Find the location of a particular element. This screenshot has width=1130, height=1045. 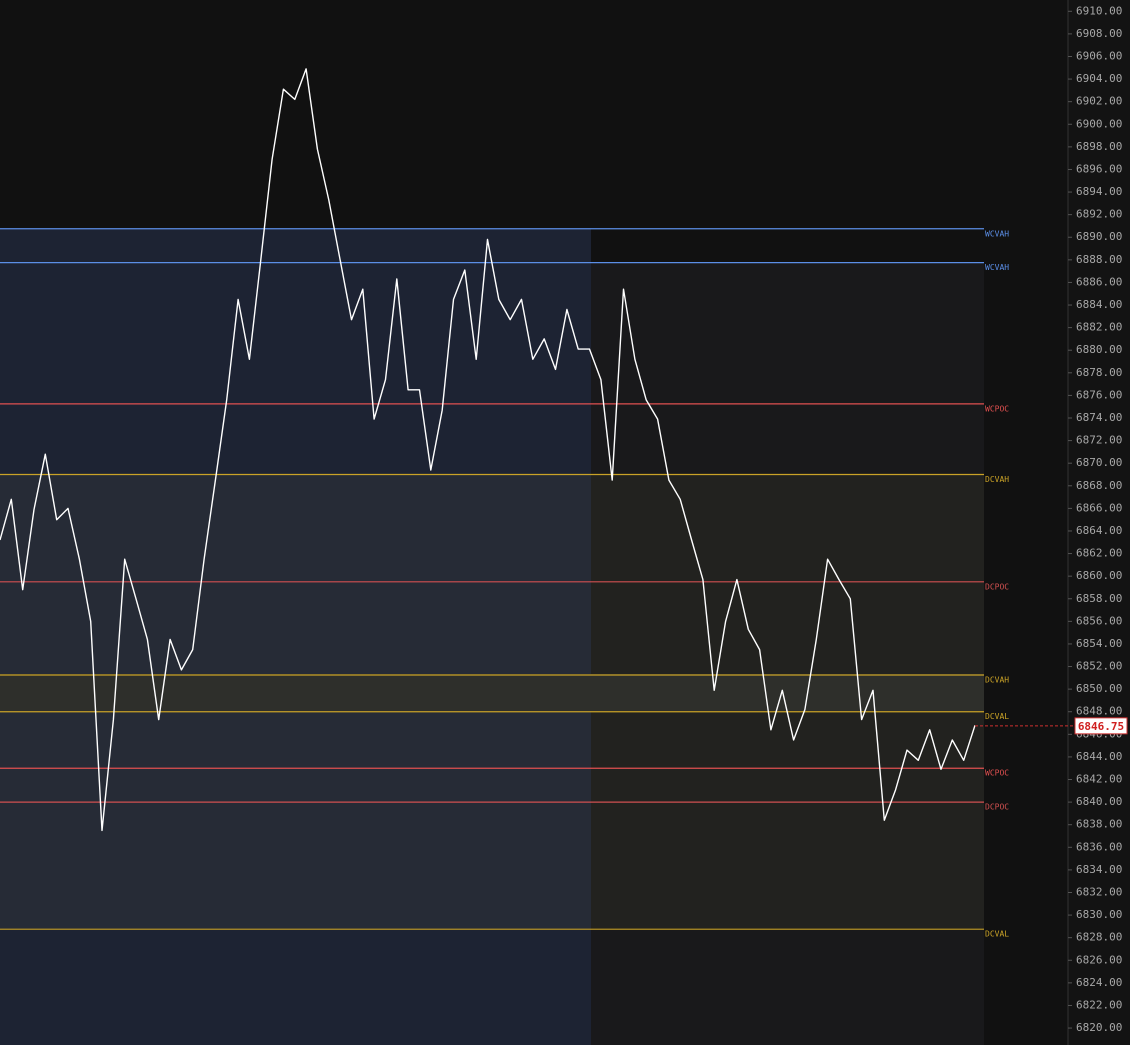

y-tick-label: 6878.00 is located at coordinates (1099, 372).